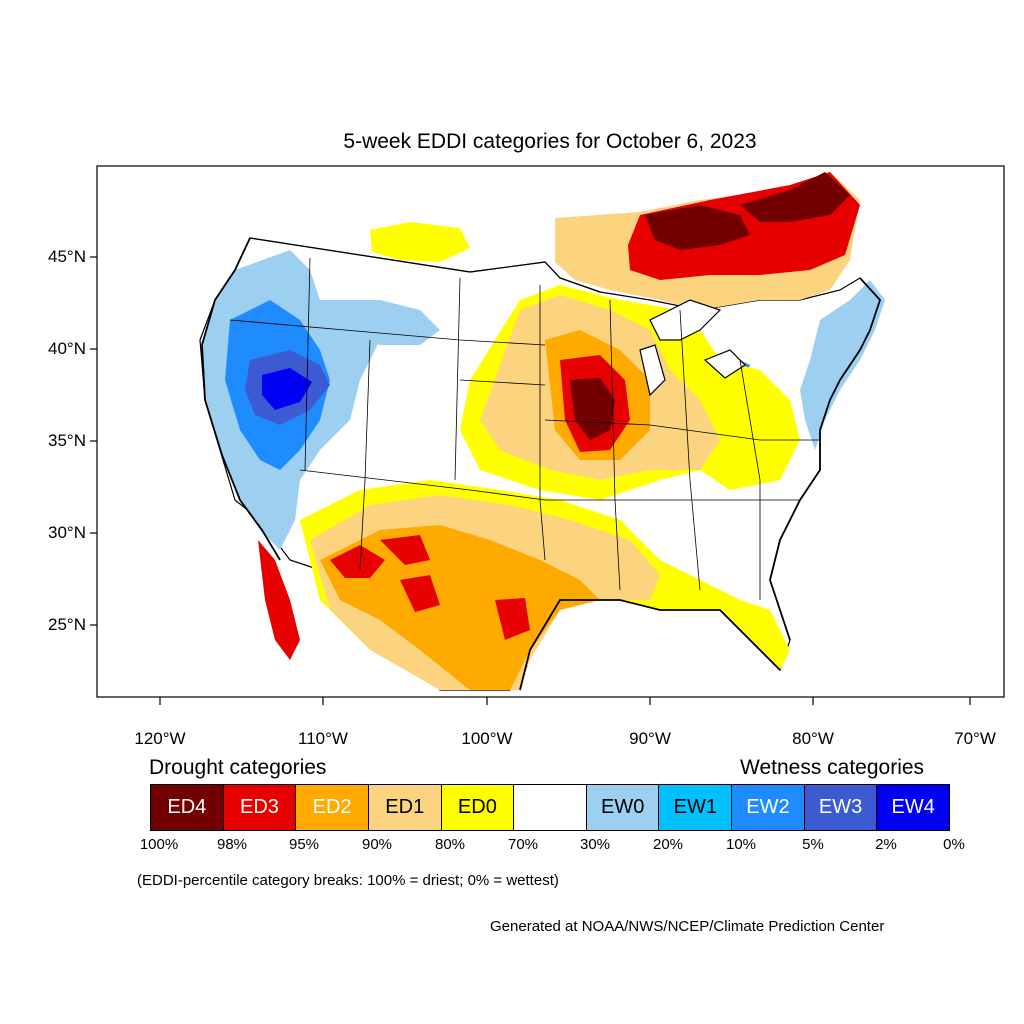  What do you see at coordinates (67, 624) in the screenshot?
I see `lat-label-25: 25°N` at bounding box center [67, 624].